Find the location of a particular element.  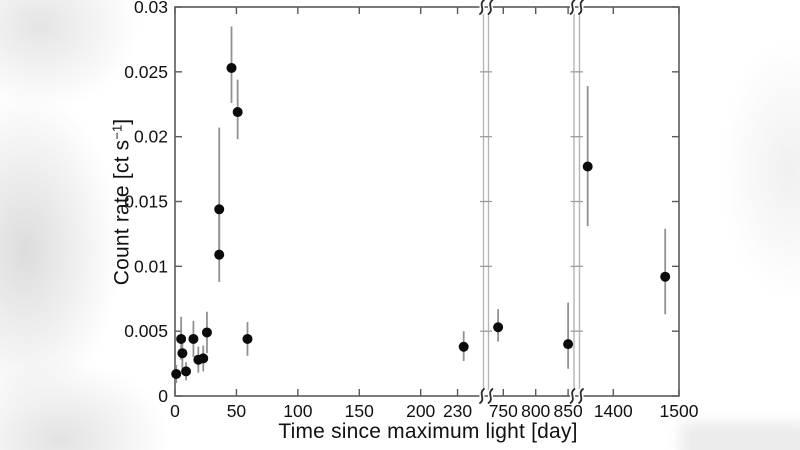

x-tick-label: 750 is located at coordinates (503, 411).